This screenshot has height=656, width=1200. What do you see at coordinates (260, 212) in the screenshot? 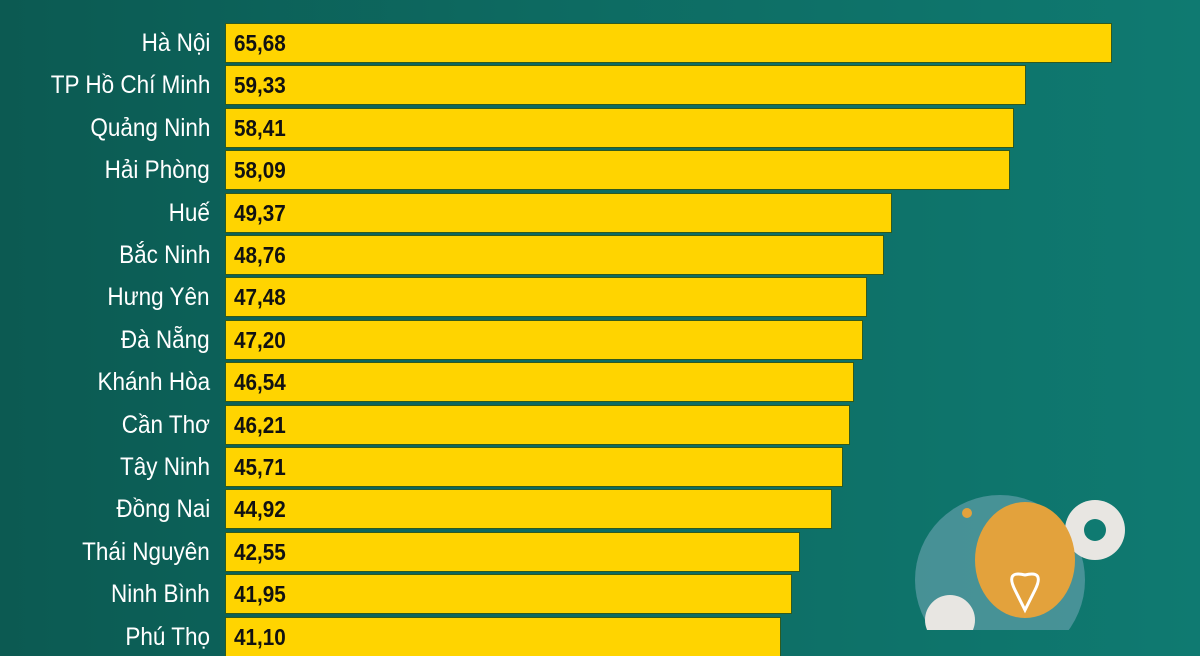
I see `value-label: 49,37` at bounding box center [260, 212].